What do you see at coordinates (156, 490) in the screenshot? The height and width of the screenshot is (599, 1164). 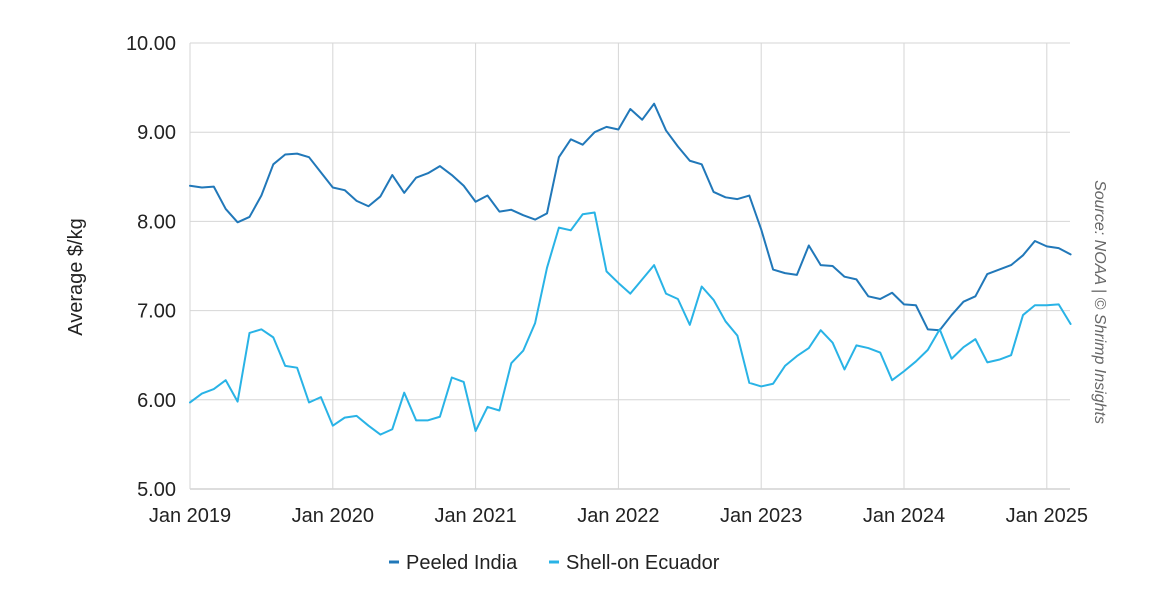 I see `y-tick-label: 5.00` at bounding box center [156, 490].